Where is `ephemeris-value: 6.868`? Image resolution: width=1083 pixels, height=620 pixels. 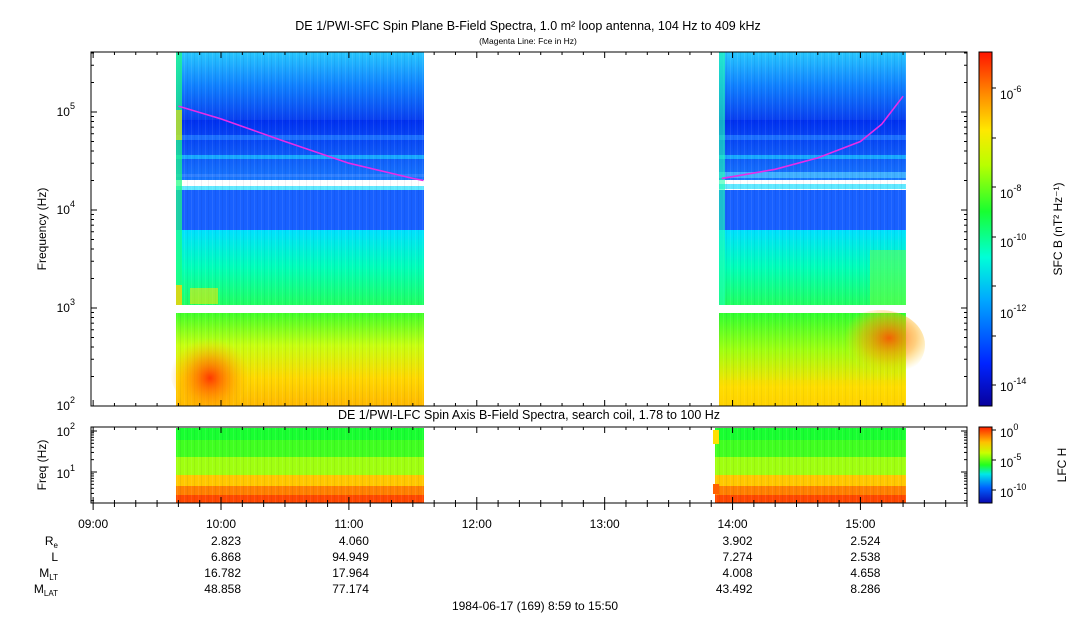
ephemeris-value: 6.868 is located at coordinates (226, 557).